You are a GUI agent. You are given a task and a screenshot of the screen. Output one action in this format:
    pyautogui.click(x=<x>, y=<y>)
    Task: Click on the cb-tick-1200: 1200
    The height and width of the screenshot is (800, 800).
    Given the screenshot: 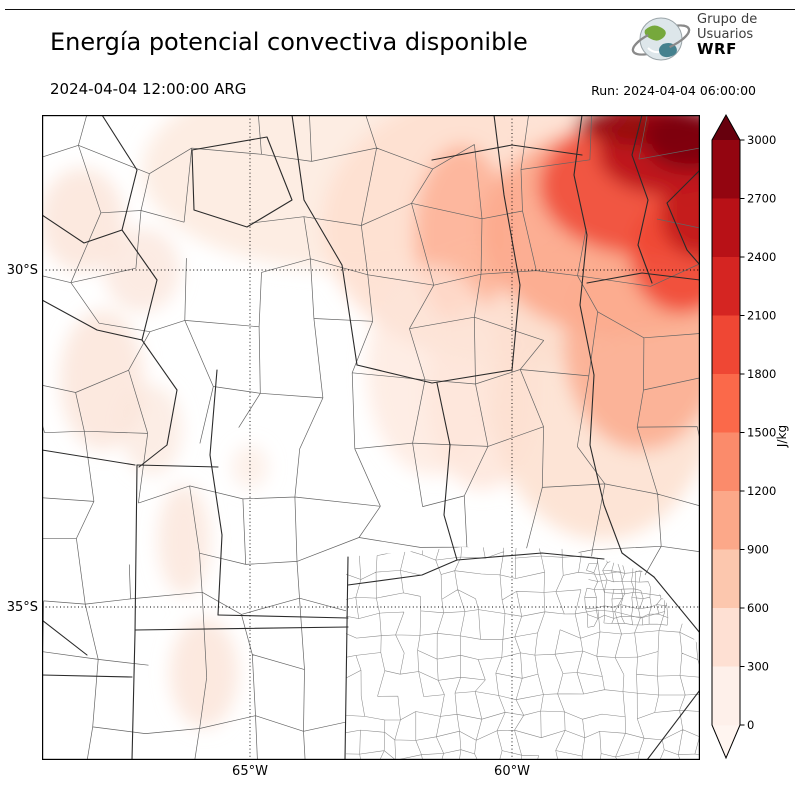 What is the action you would take?
    pyautogui.click(x=761, y=491)
    